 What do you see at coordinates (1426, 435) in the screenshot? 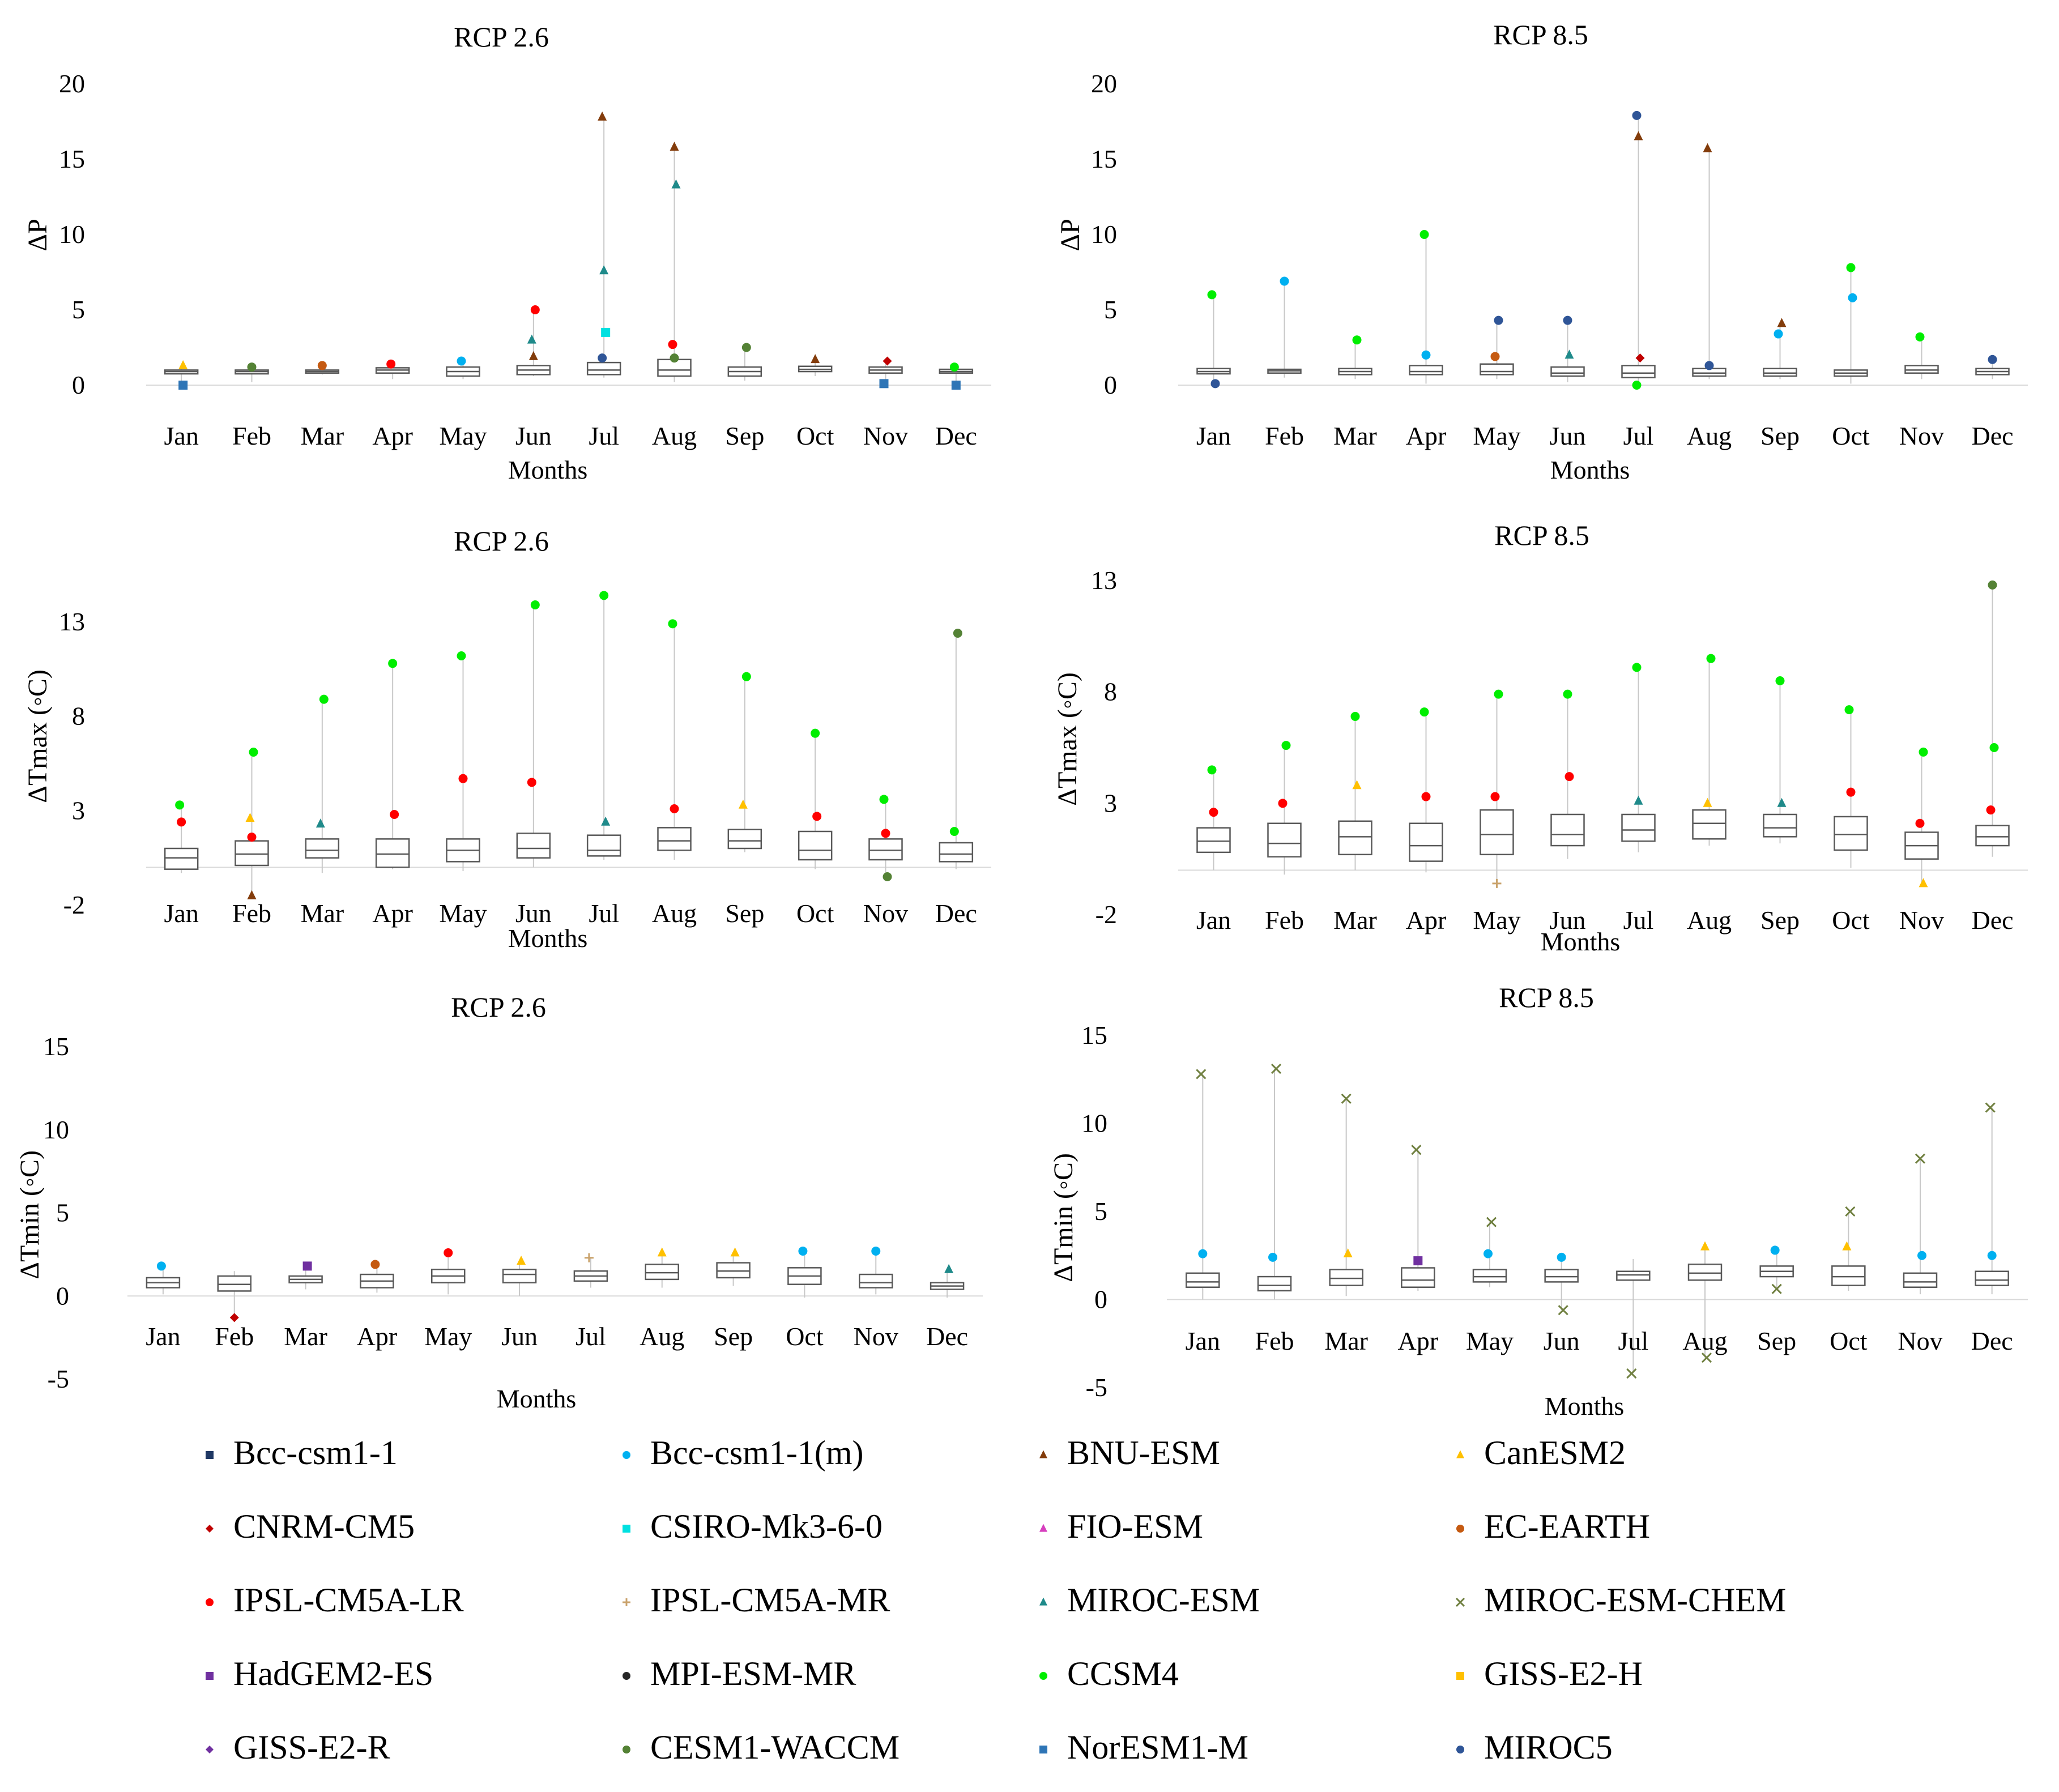
I see `x-tick-label: Apr` at bounding box center [1426, 435].